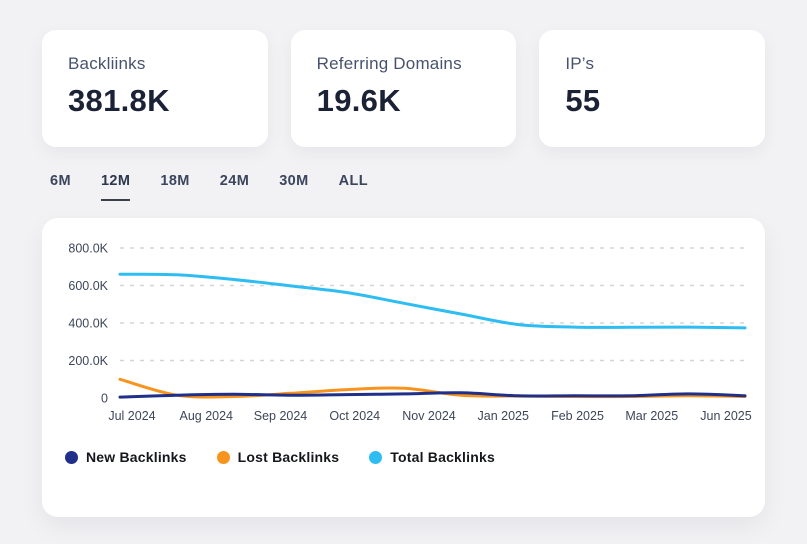  I want to click on stat-label: Backliinks, so click(107, 63).